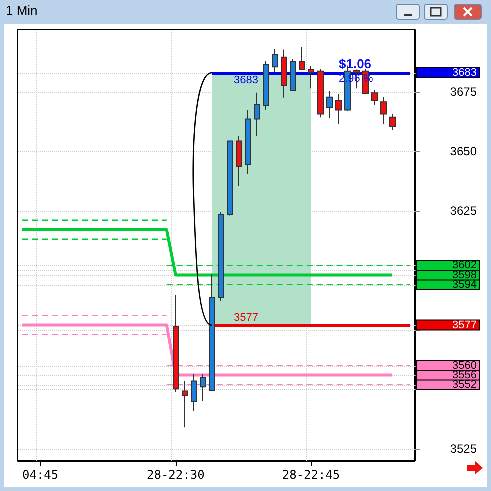  What do you see at coordinates (464, 325) in the screenshot?
I see `y-tick-label: 3577` at bounding box center [464, 325].